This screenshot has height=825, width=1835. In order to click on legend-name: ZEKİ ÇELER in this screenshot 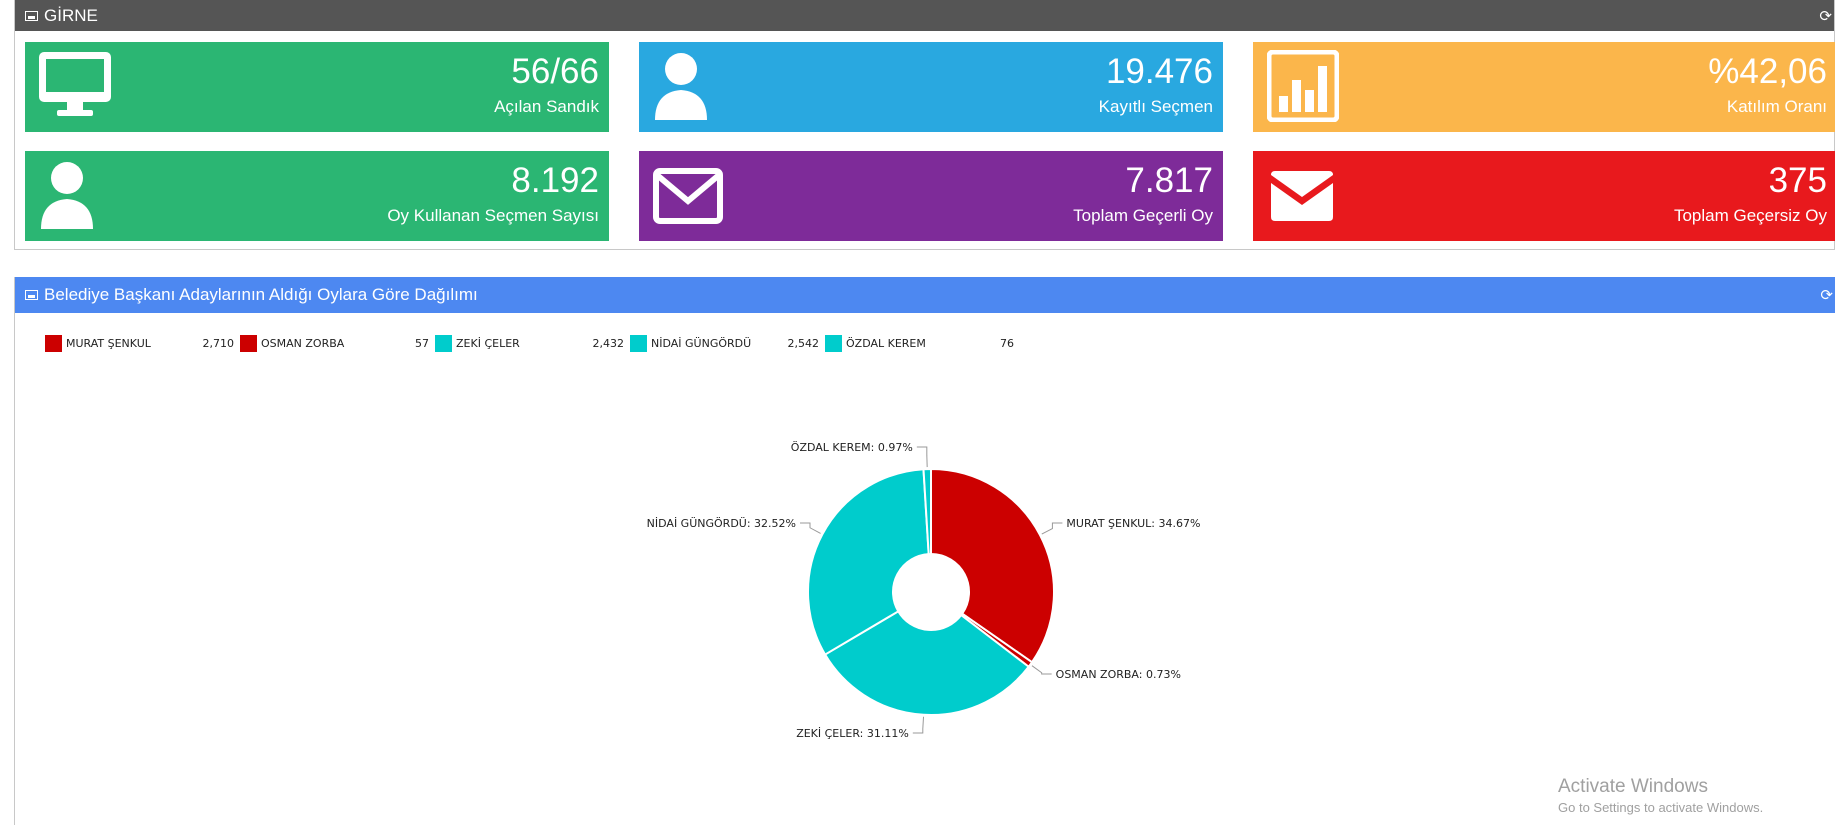, I will do `click(488, 343)`.